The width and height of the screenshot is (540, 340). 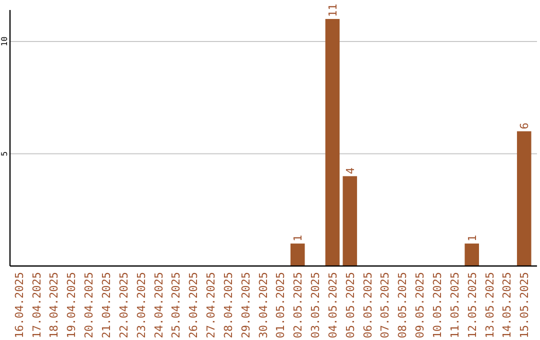 I want to click on x-tick-label: 22.04.2025, so click(x=123, y=305).